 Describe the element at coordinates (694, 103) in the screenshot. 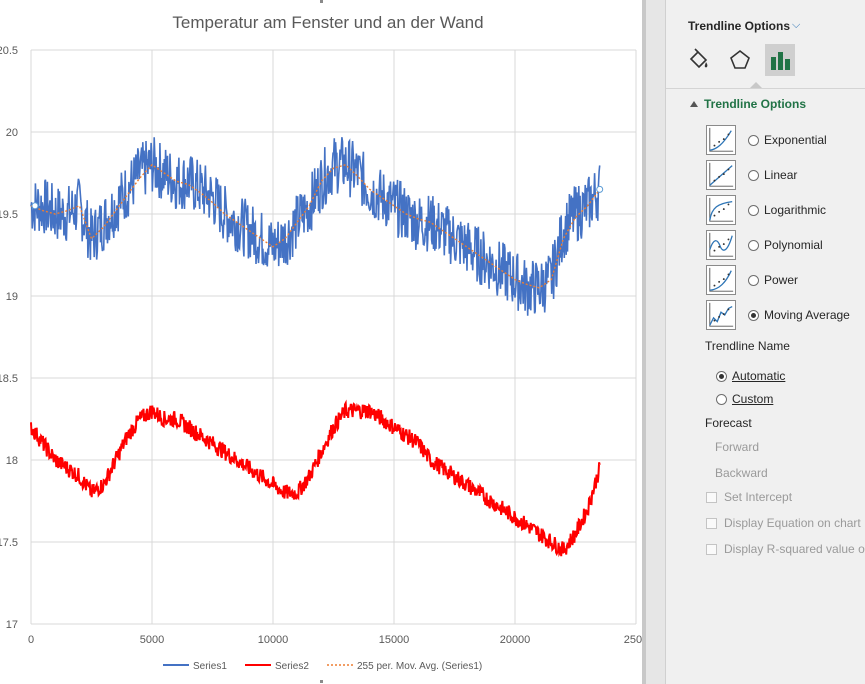

I see `collapse-triangle-icon` at that location.